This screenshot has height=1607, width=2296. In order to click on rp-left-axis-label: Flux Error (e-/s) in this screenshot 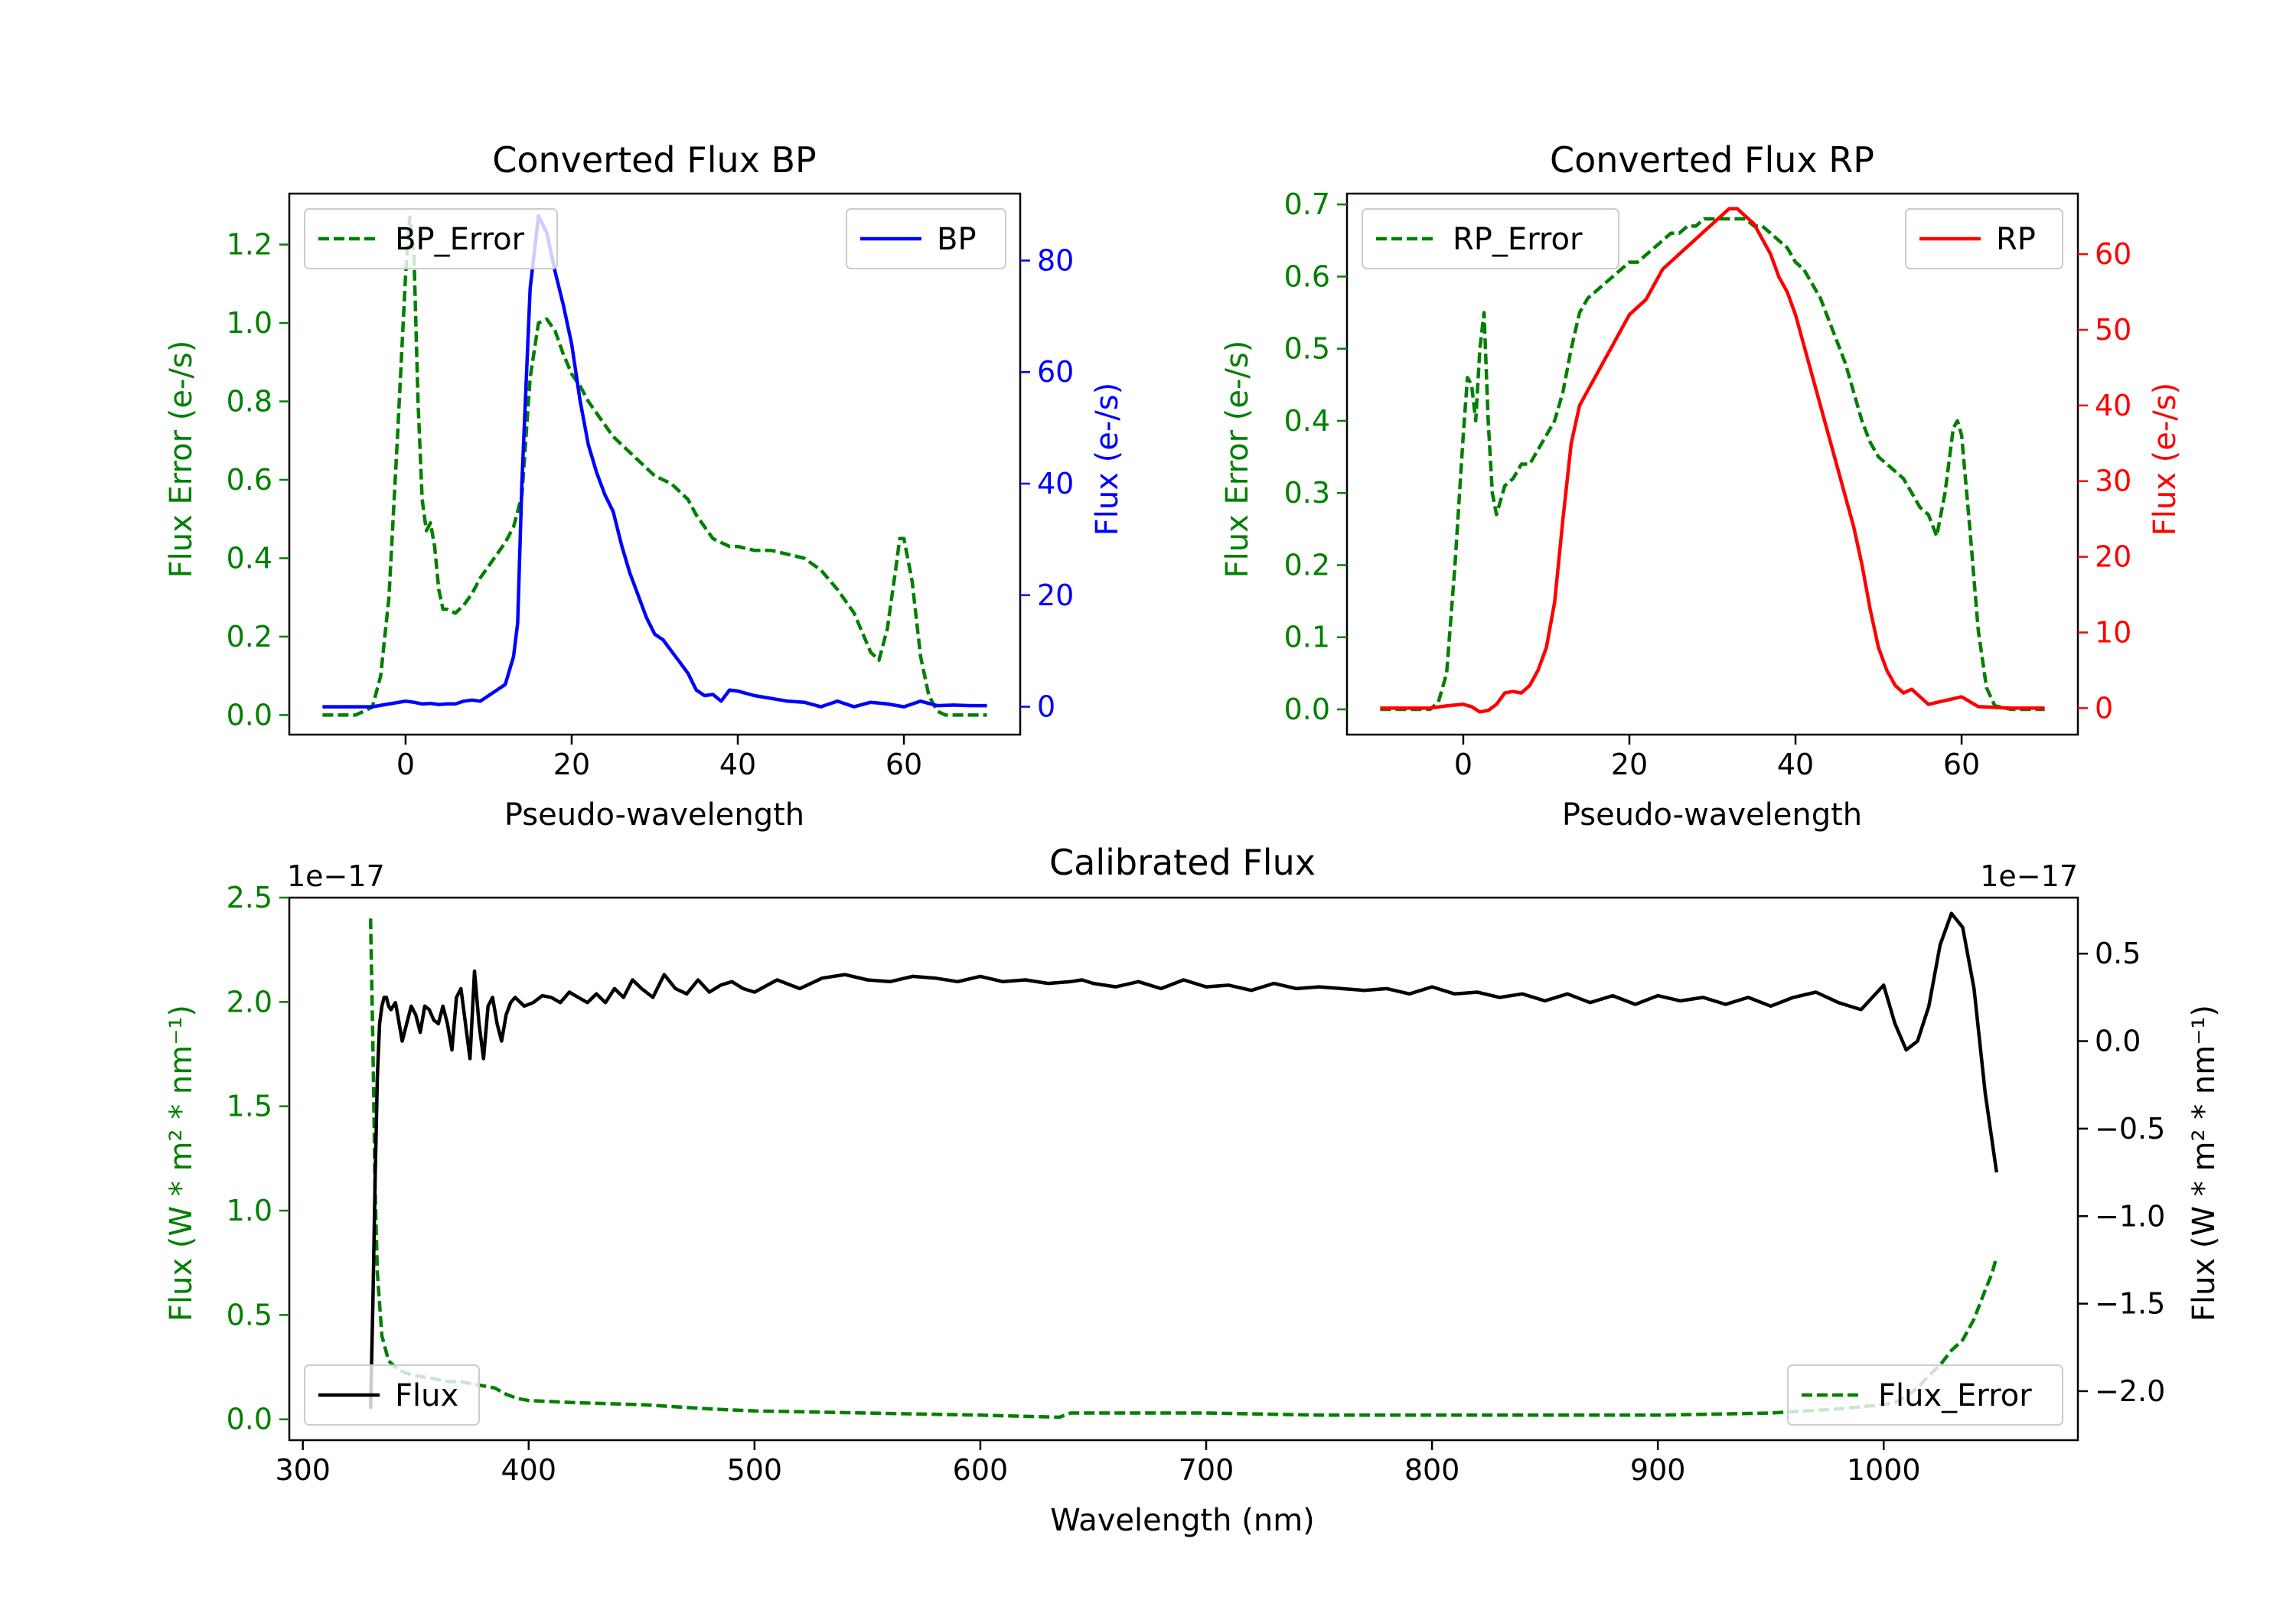, I will do `click(1237, 460)`.